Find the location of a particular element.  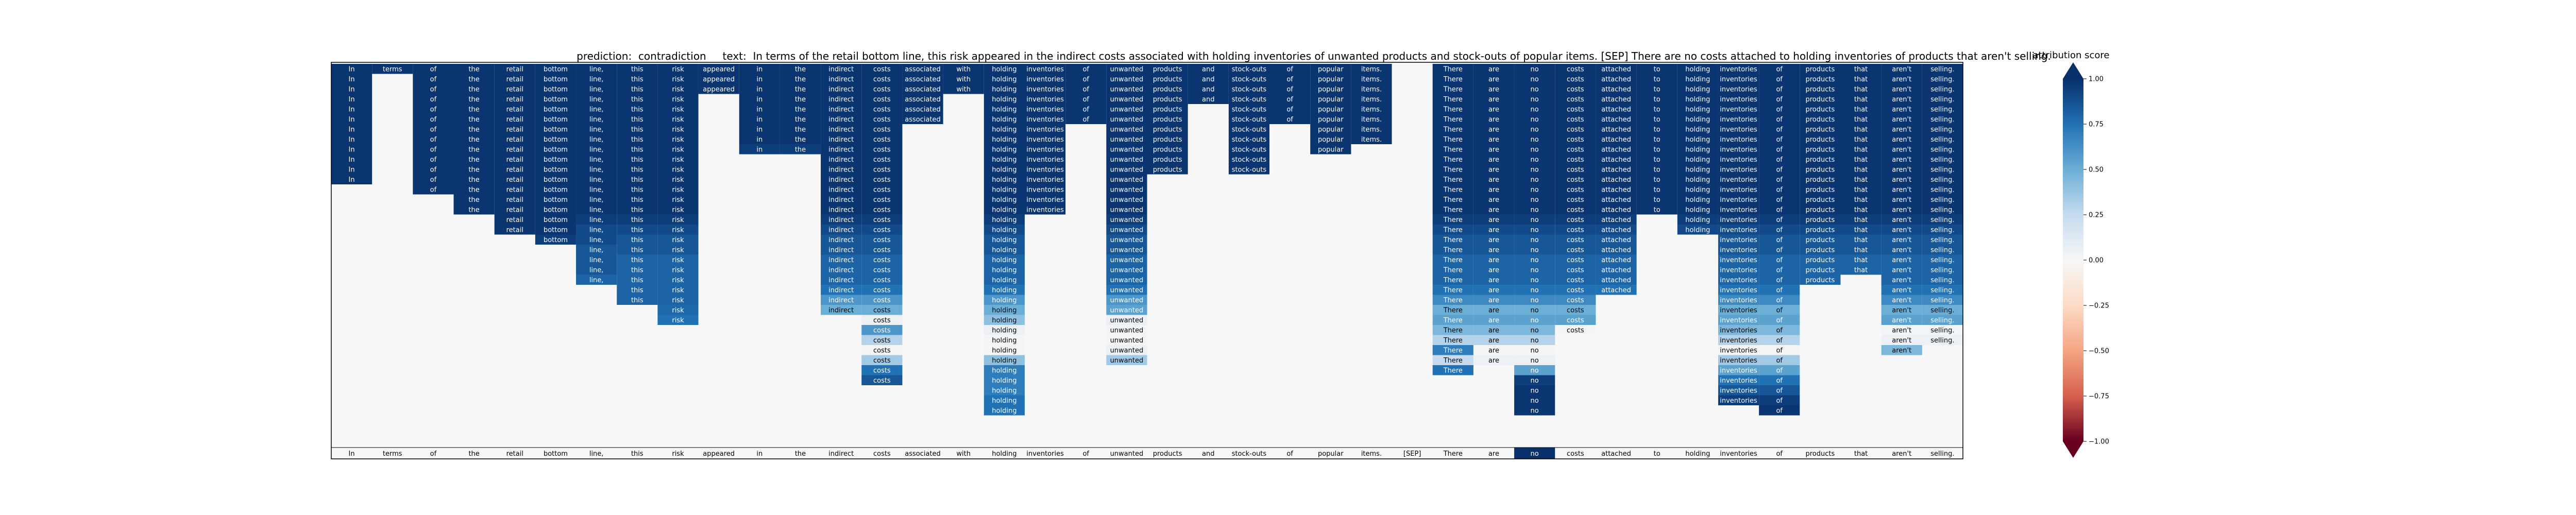

cell-token-label: to is located at coordinates (1657, 160).